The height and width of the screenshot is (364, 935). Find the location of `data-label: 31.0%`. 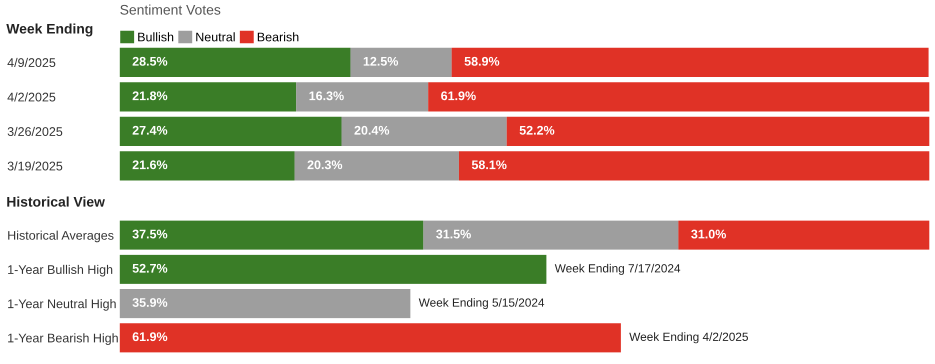

data-label: 31.0% is located at coordinates (708, 234).